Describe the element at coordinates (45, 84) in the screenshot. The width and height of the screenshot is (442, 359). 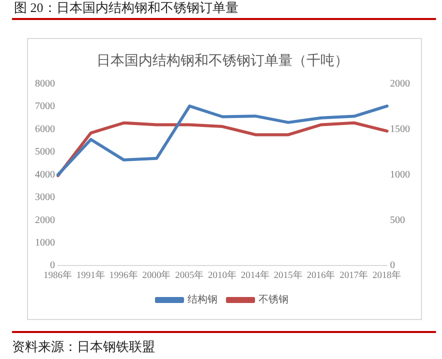
I see `y-tick-label: 8000` at that location.